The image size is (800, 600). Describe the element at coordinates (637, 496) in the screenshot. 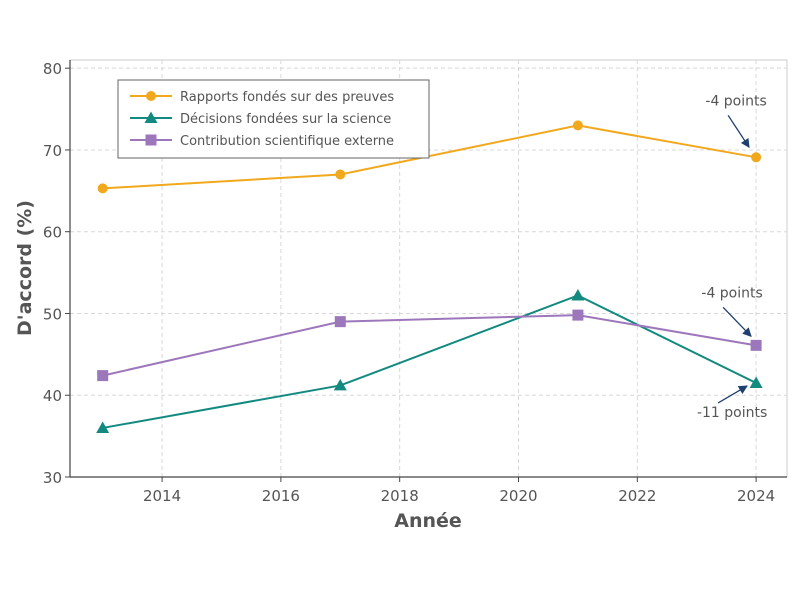

I see `x-tick-label: 2022` at that location.